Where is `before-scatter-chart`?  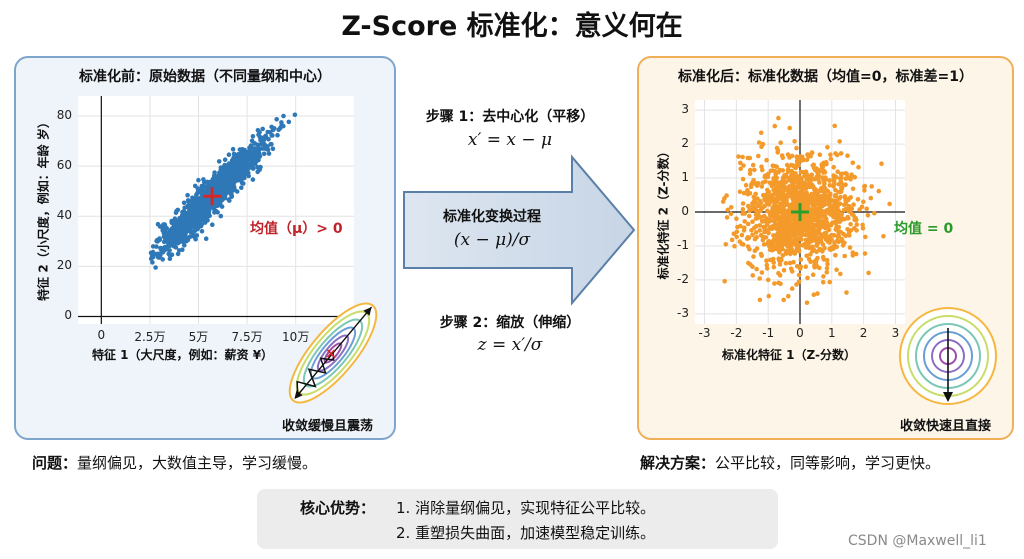
before-scatter-chart is located at coordinates (216, 210).